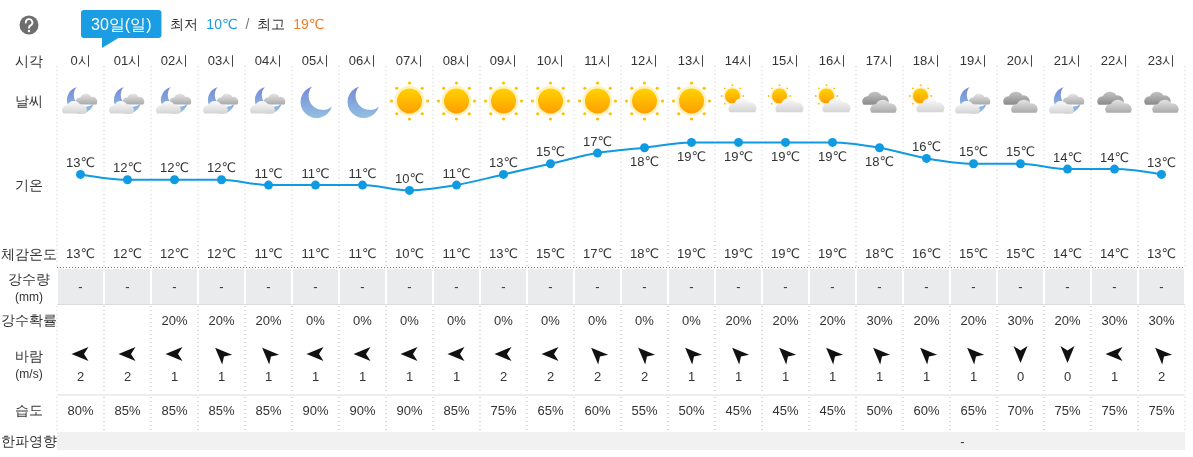  I want to click on category-label: 강수확률, so click(29, 320).